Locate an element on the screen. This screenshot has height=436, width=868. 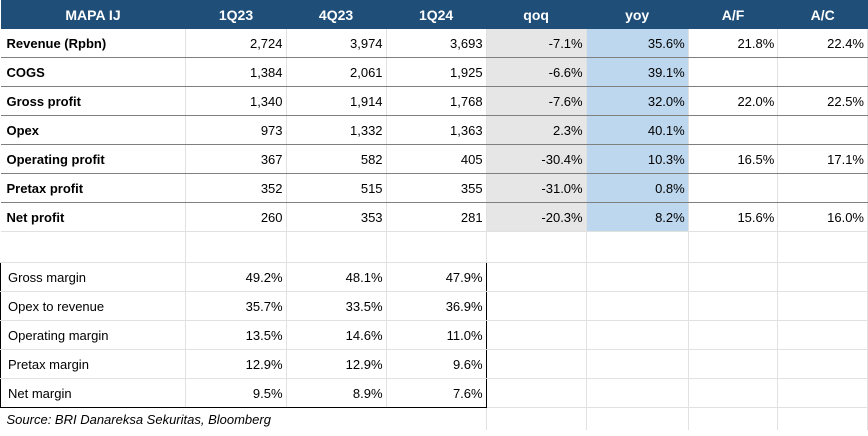
table-row: Pretax margin 12.9% 12.9% 9.6% is located at coordinates (434, 364).